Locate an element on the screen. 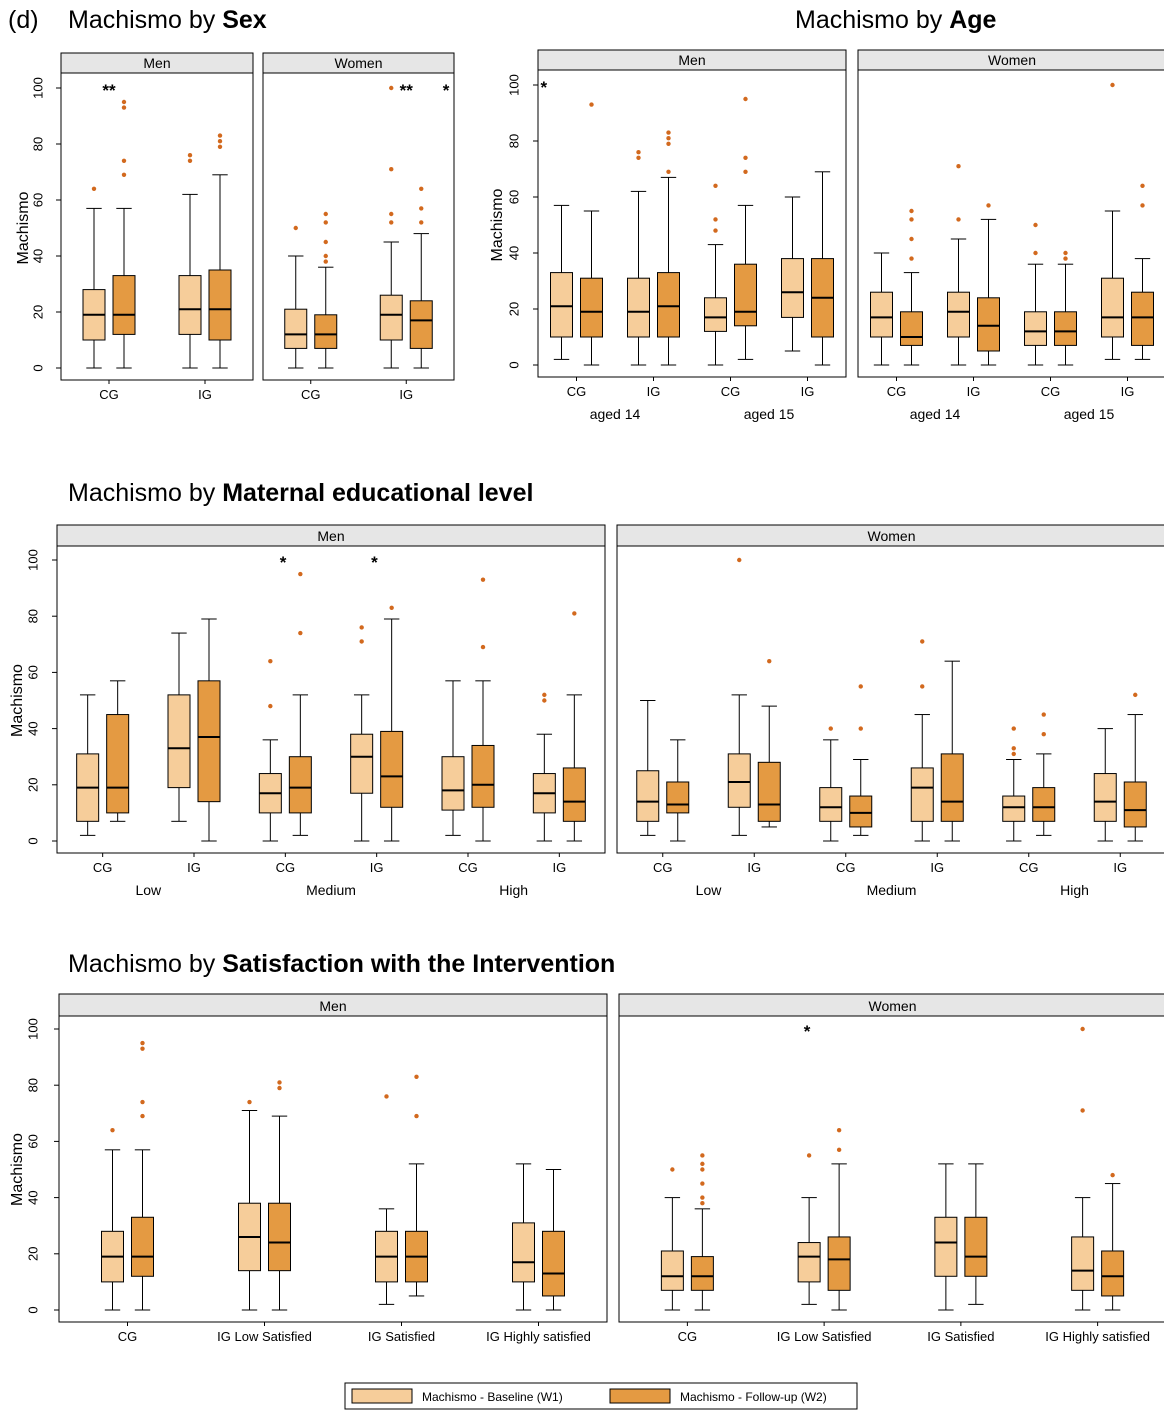 This screenshot has height=1411, width=1164. chart-title-prefix: Machismo by is located at coordinates (145, 964).